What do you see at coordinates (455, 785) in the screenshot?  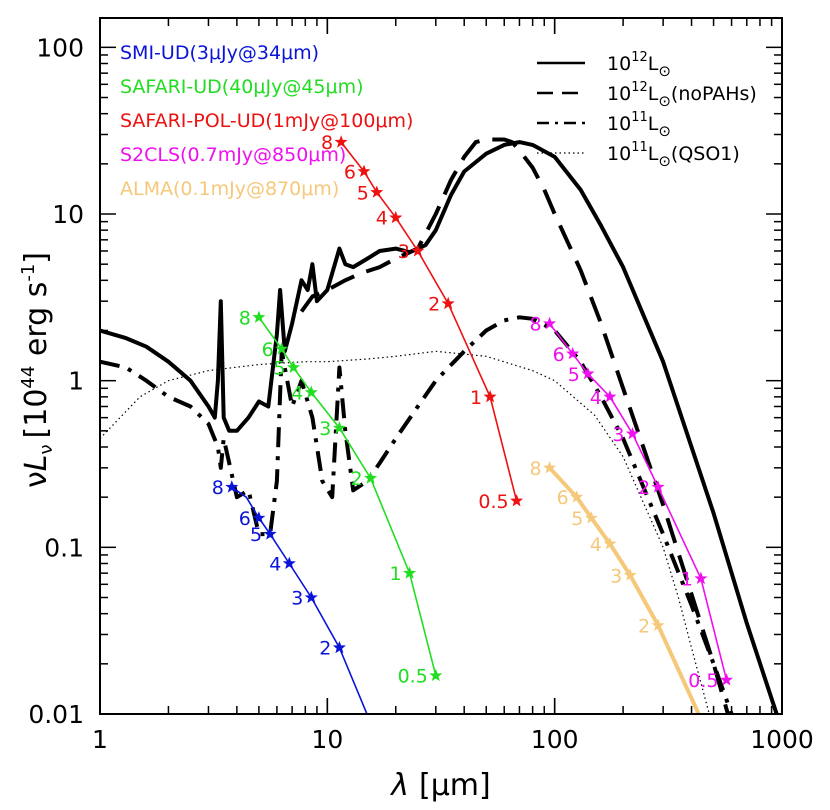 I see `x-axis-unit: [μm]` at bounding box center [455, 785].